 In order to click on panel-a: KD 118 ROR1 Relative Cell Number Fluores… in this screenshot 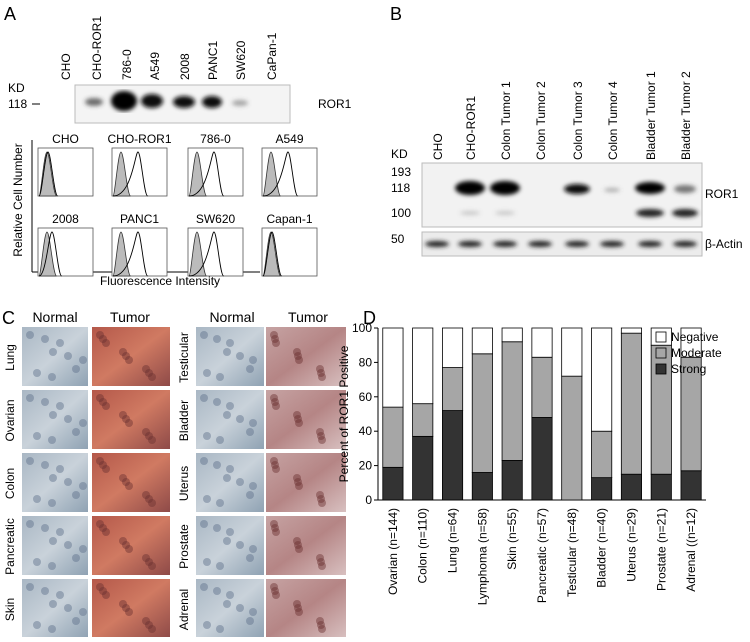, I will do `click(180, 184)`.